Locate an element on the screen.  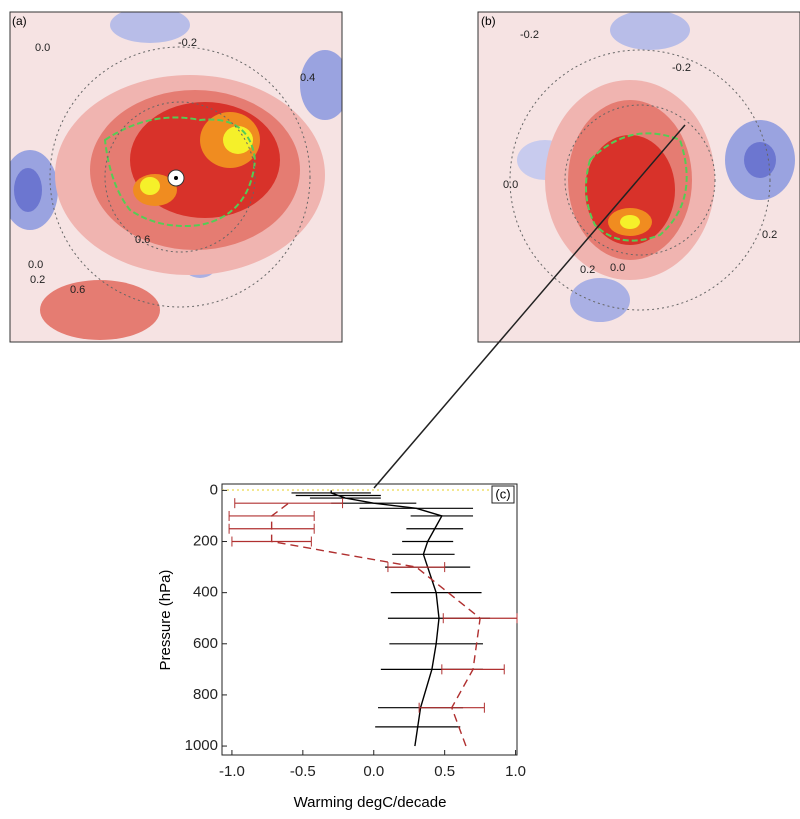
y-tick-label: 400 is located at coordinates (205, 592).